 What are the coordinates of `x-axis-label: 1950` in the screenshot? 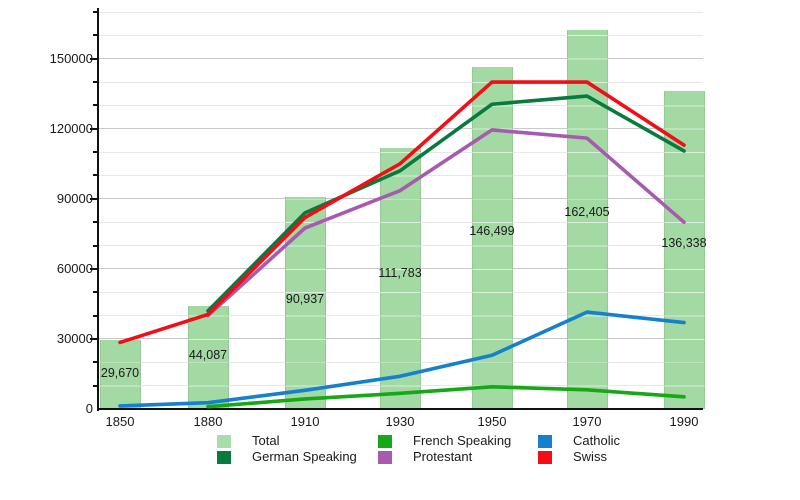 It's located at (492, 421).